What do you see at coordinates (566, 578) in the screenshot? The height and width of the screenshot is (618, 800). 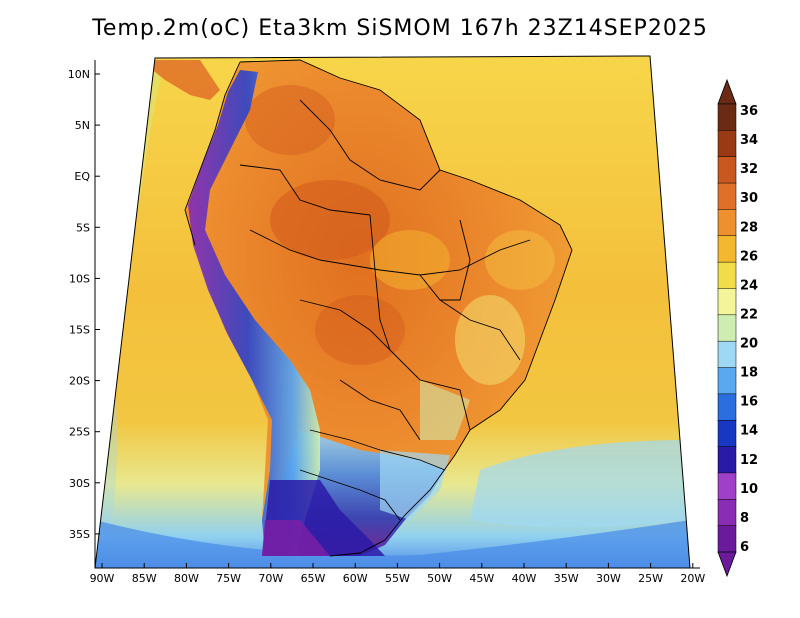 I see `lon-tick-label: 35W` at bounding box center [566, 578].